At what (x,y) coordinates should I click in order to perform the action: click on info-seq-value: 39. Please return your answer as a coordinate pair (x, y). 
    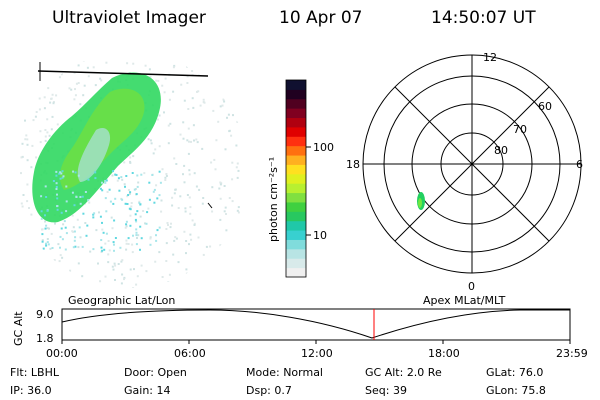
    Looking at the image, I should click on (399, 390).